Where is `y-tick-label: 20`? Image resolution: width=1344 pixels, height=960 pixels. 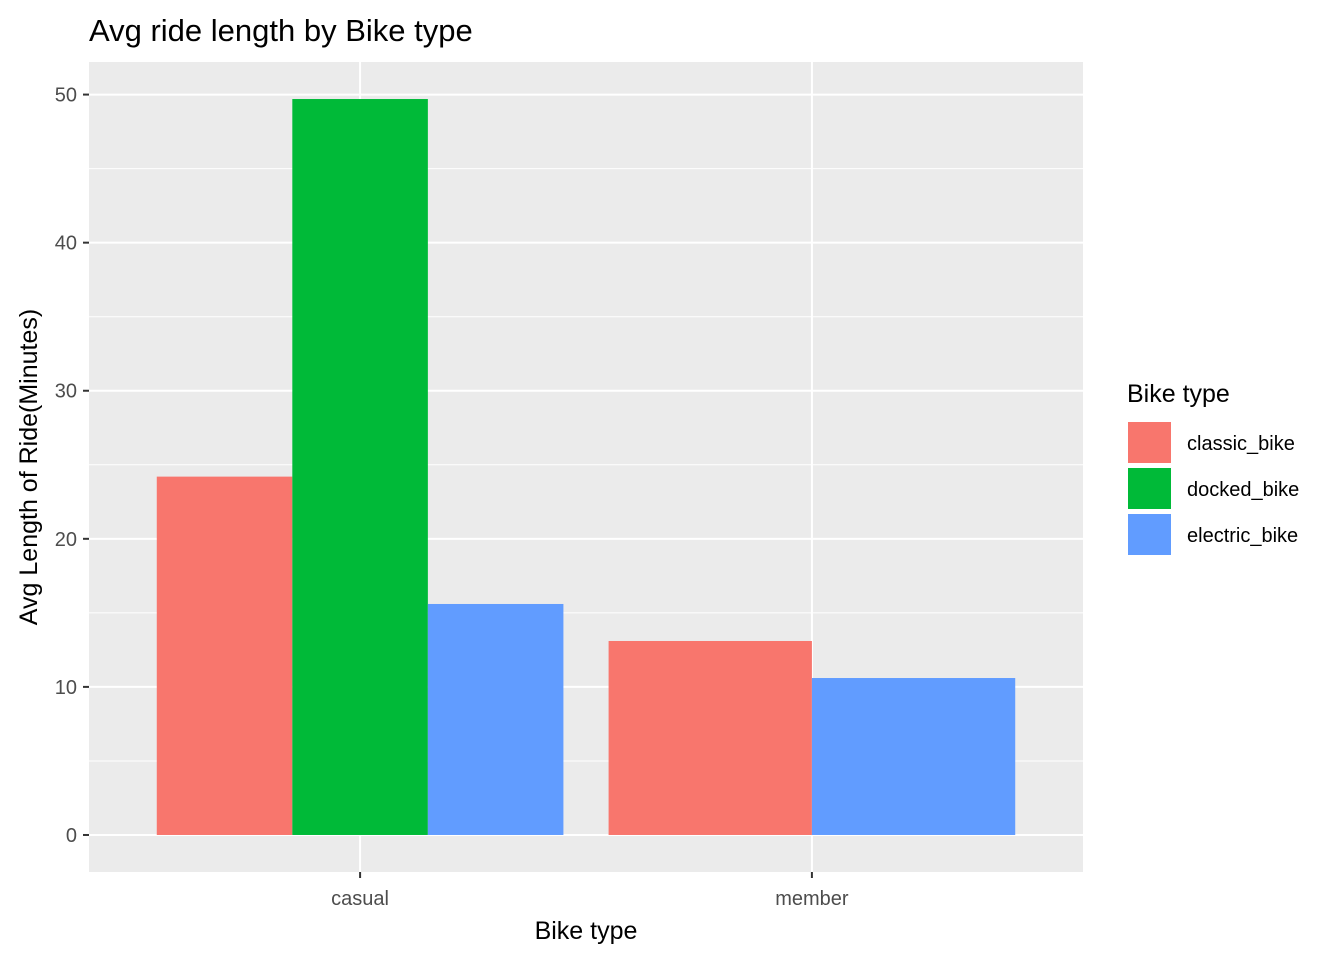 y-tick-label: 20 is located at coordinates (66, 540).